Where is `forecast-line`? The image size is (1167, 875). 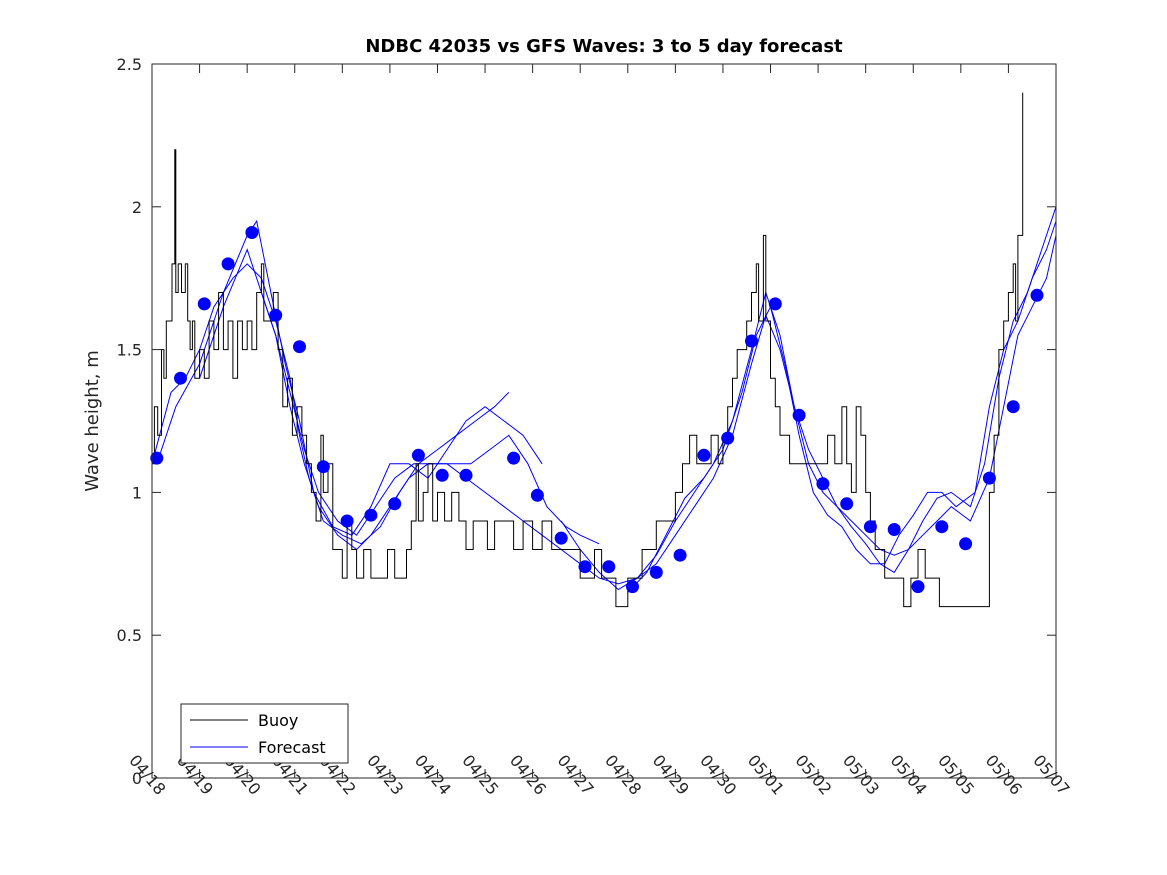
forecast-line is located at coordinates (349, 377).